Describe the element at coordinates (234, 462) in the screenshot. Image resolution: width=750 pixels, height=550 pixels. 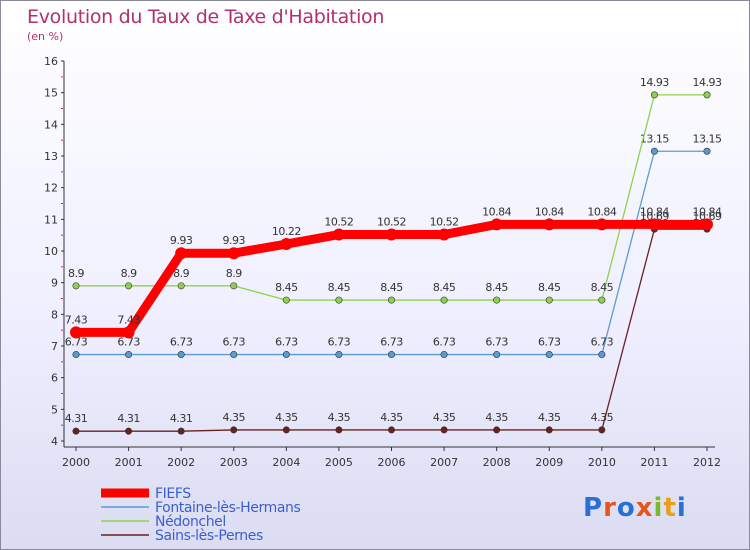
I see `x-tick-label: 2003` at that location.